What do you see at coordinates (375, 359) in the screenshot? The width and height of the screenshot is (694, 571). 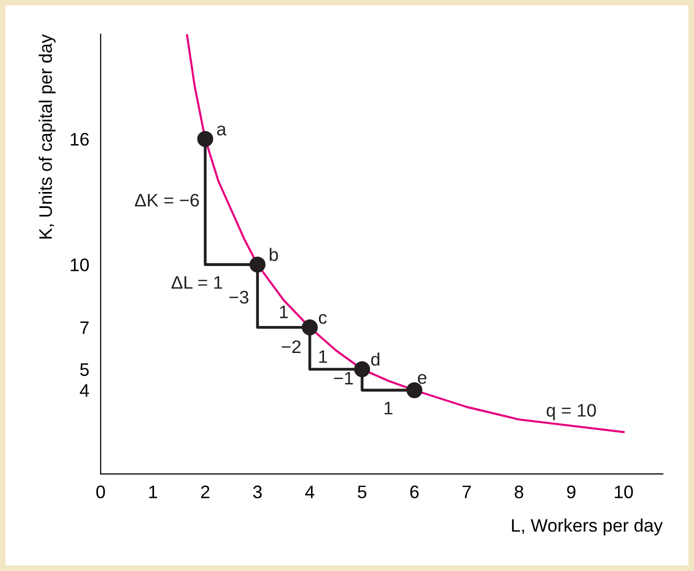 I see `annotation: d` at bounding box center [375, 359].